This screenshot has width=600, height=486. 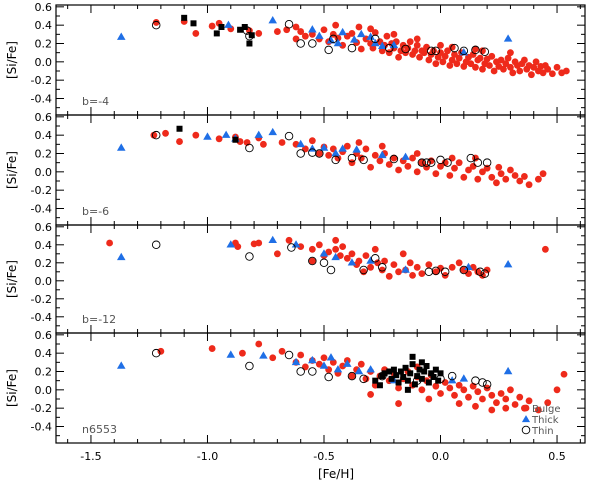 What do you see at coordinates (90, 456) in the screenshot?
I see `x-tick-label: -1.5` at bounding box center [90, 456].